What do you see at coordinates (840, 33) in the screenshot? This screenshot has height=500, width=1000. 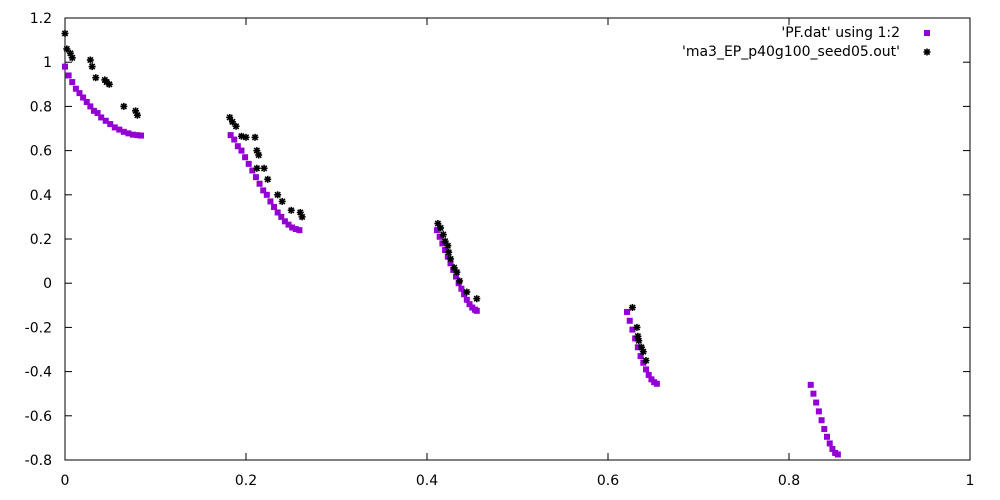 I see `legend-label-series-1: 'PF.dat' using 1:2` at bounding box center [840, 33].